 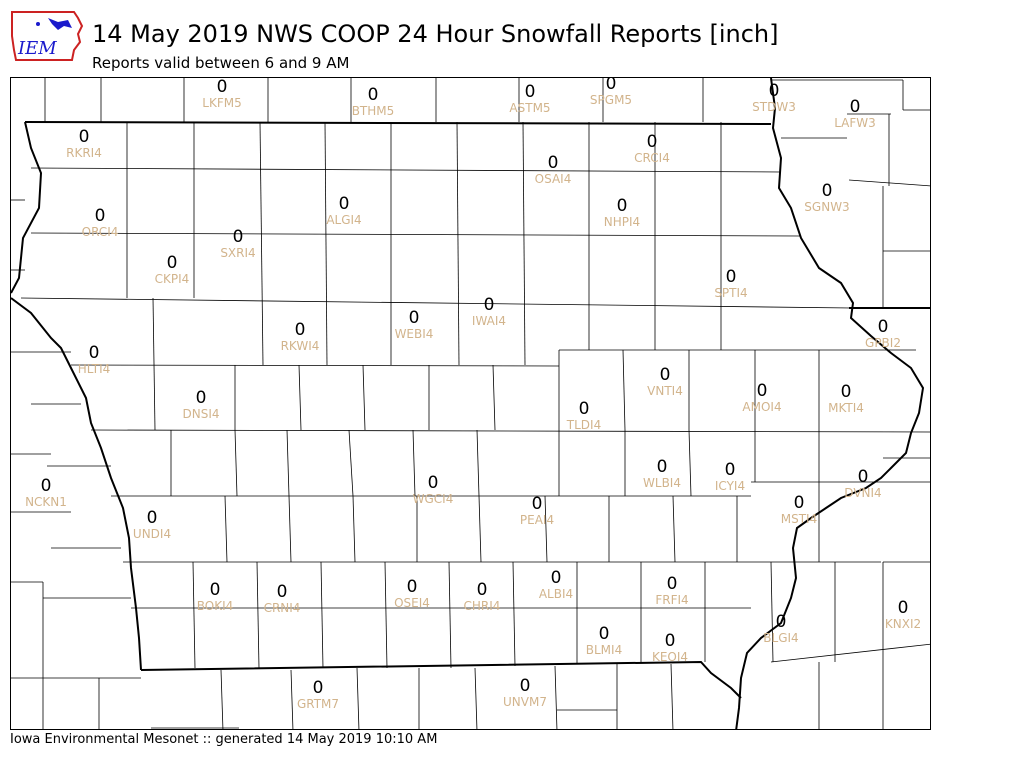 I want to click on station-marker: 0 WLBI4, so click(x=662, y=473).